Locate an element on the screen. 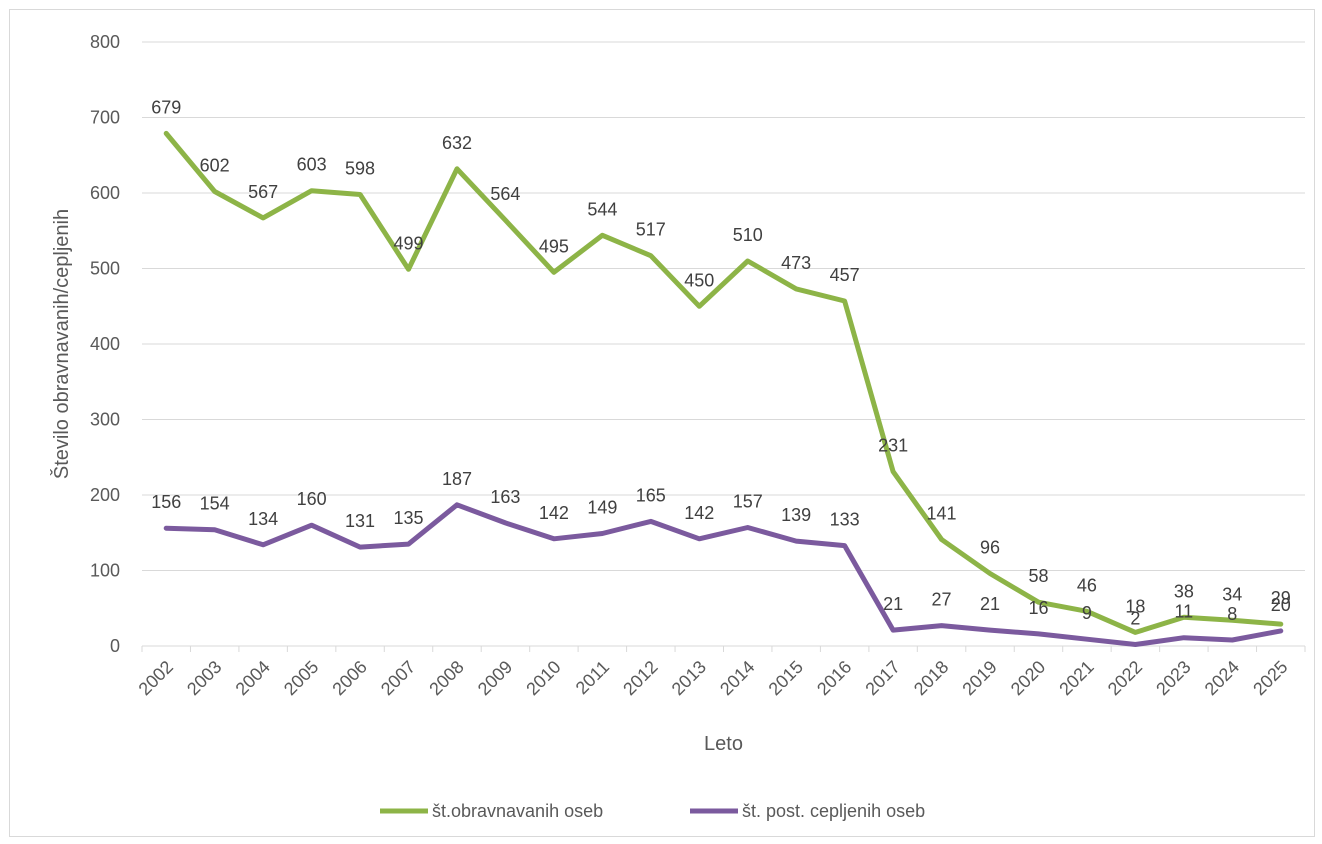 Image resolution: width=1322 pixels, height=844 pixels. data-label: 567 is located at coordinates (263, 192).